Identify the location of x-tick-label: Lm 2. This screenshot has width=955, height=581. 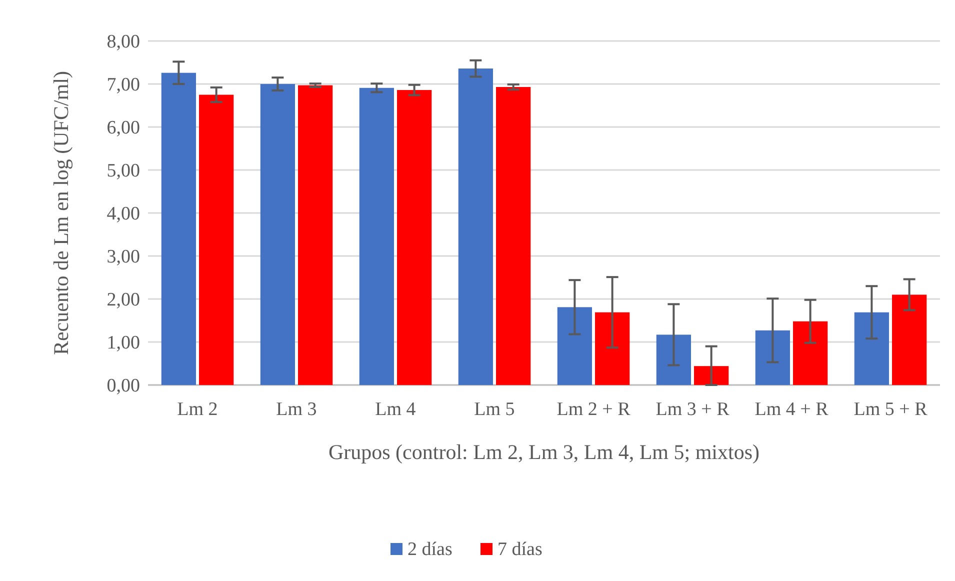
(197, 409).